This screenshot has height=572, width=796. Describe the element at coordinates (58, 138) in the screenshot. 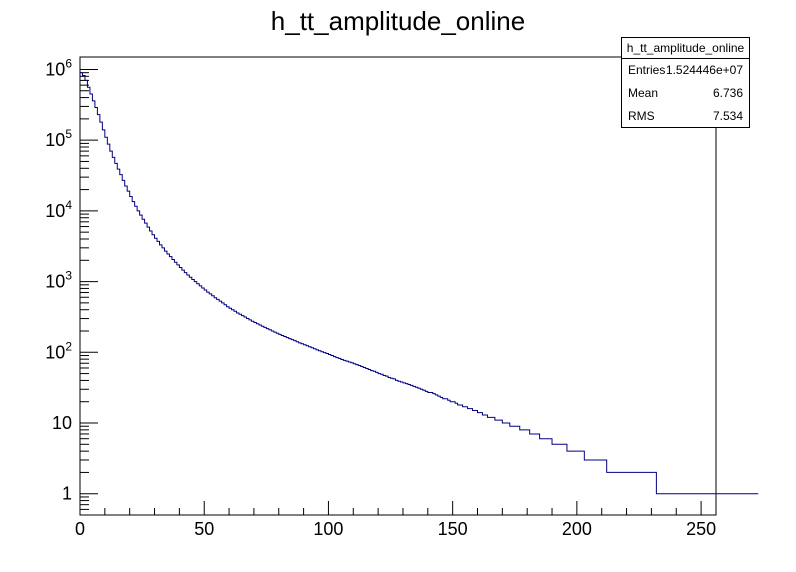

I see `y-tick-label: 10⁵` at that location.